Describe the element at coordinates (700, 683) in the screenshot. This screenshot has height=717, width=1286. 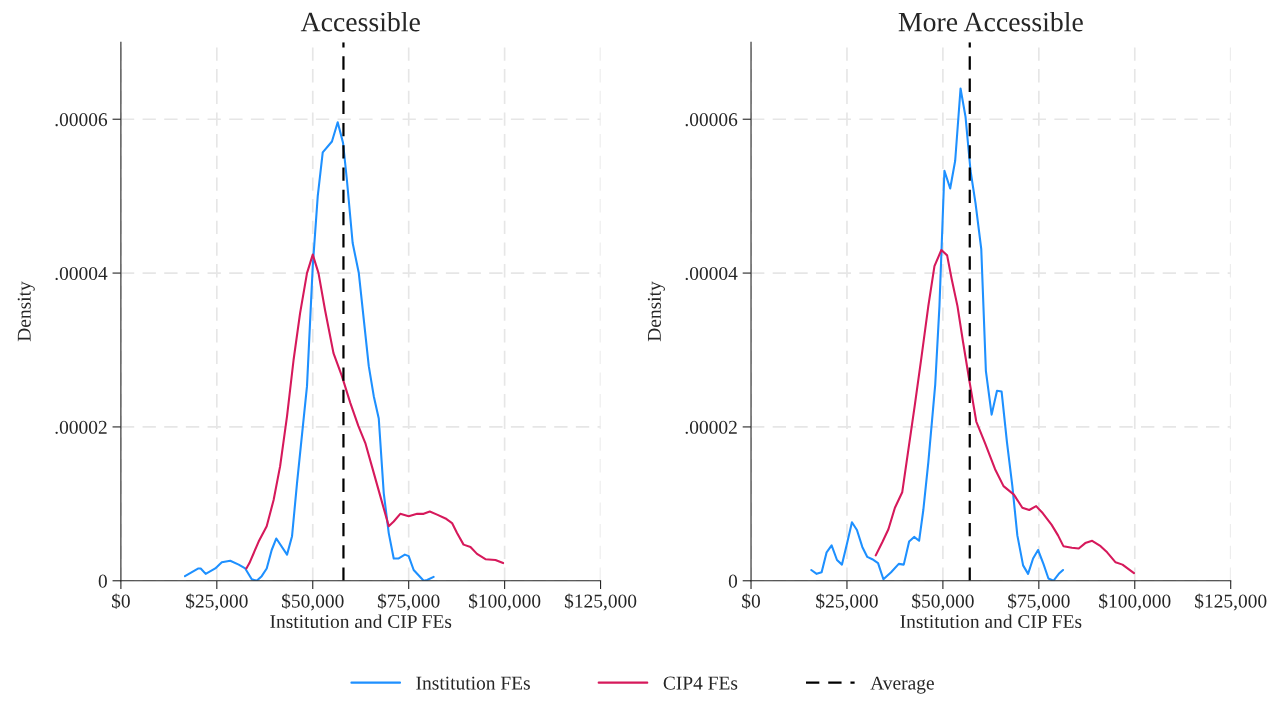
I see `legend-label: CIP4 FEs` at that location.